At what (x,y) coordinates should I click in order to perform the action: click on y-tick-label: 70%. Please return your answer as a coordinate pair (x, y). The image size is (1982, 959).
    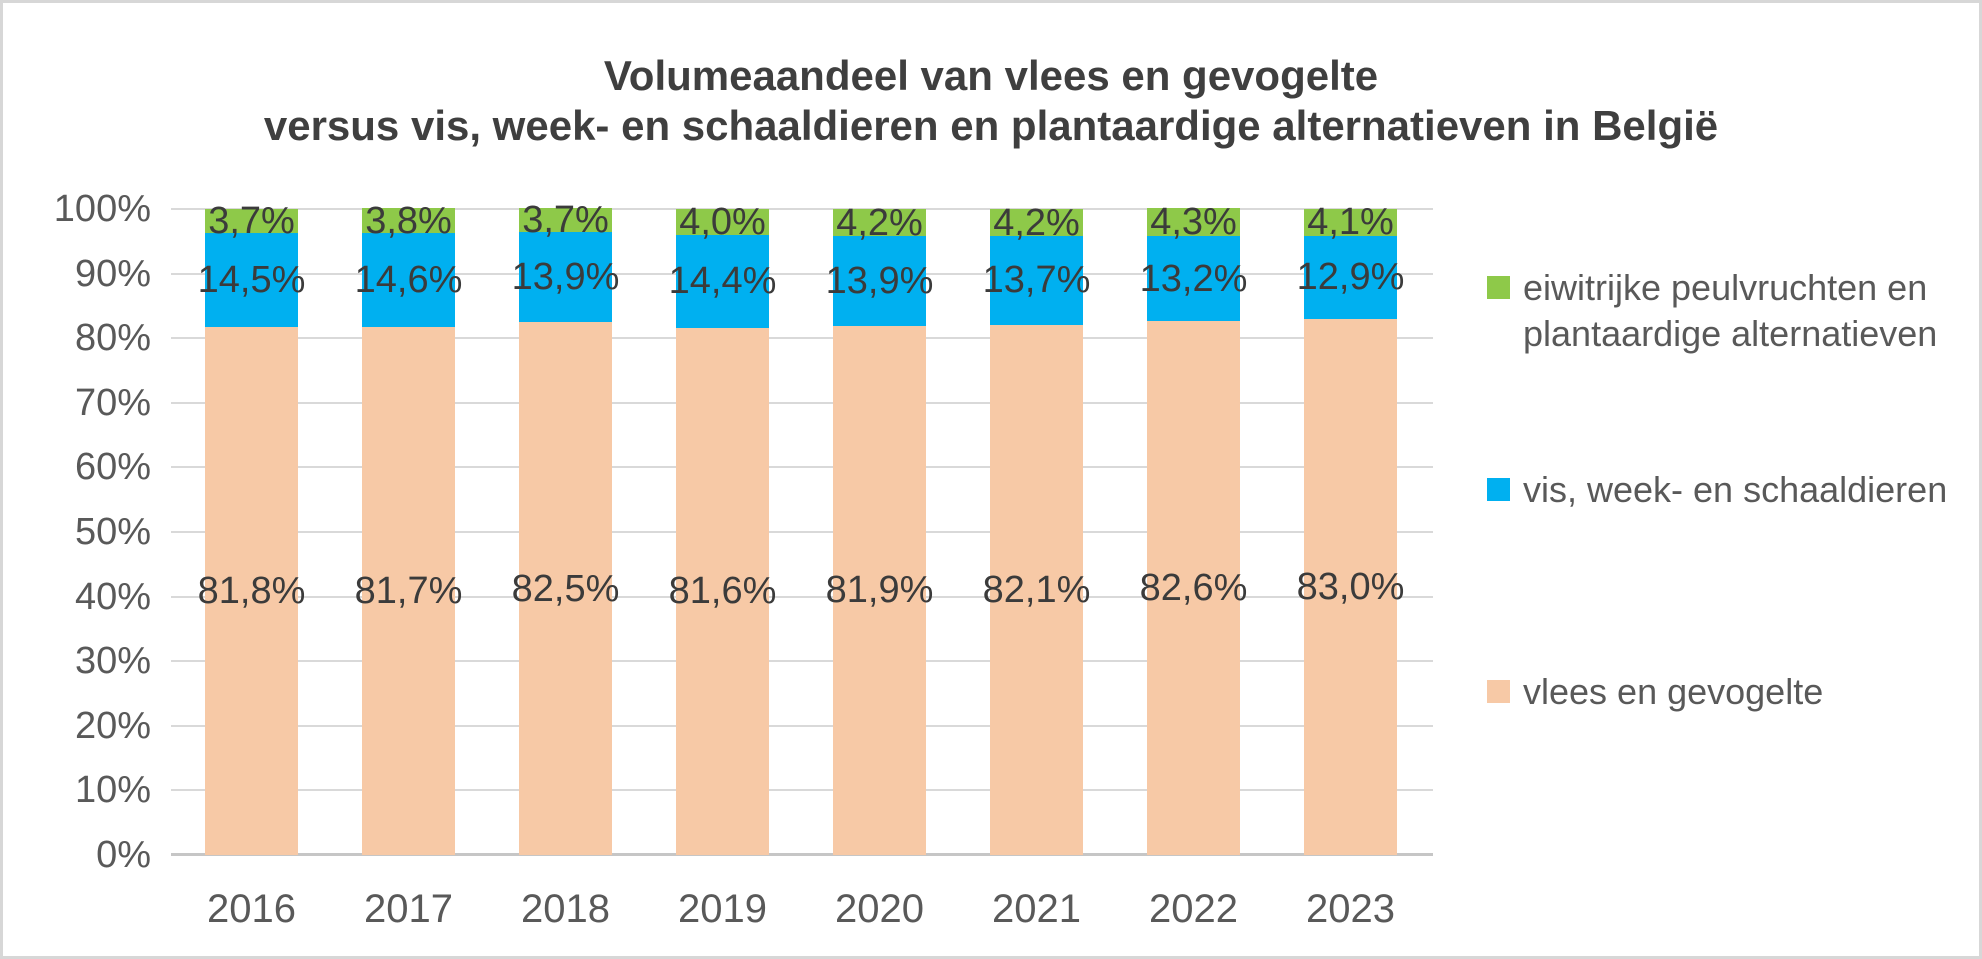
    Looking at the image, I should click on (112, 402).